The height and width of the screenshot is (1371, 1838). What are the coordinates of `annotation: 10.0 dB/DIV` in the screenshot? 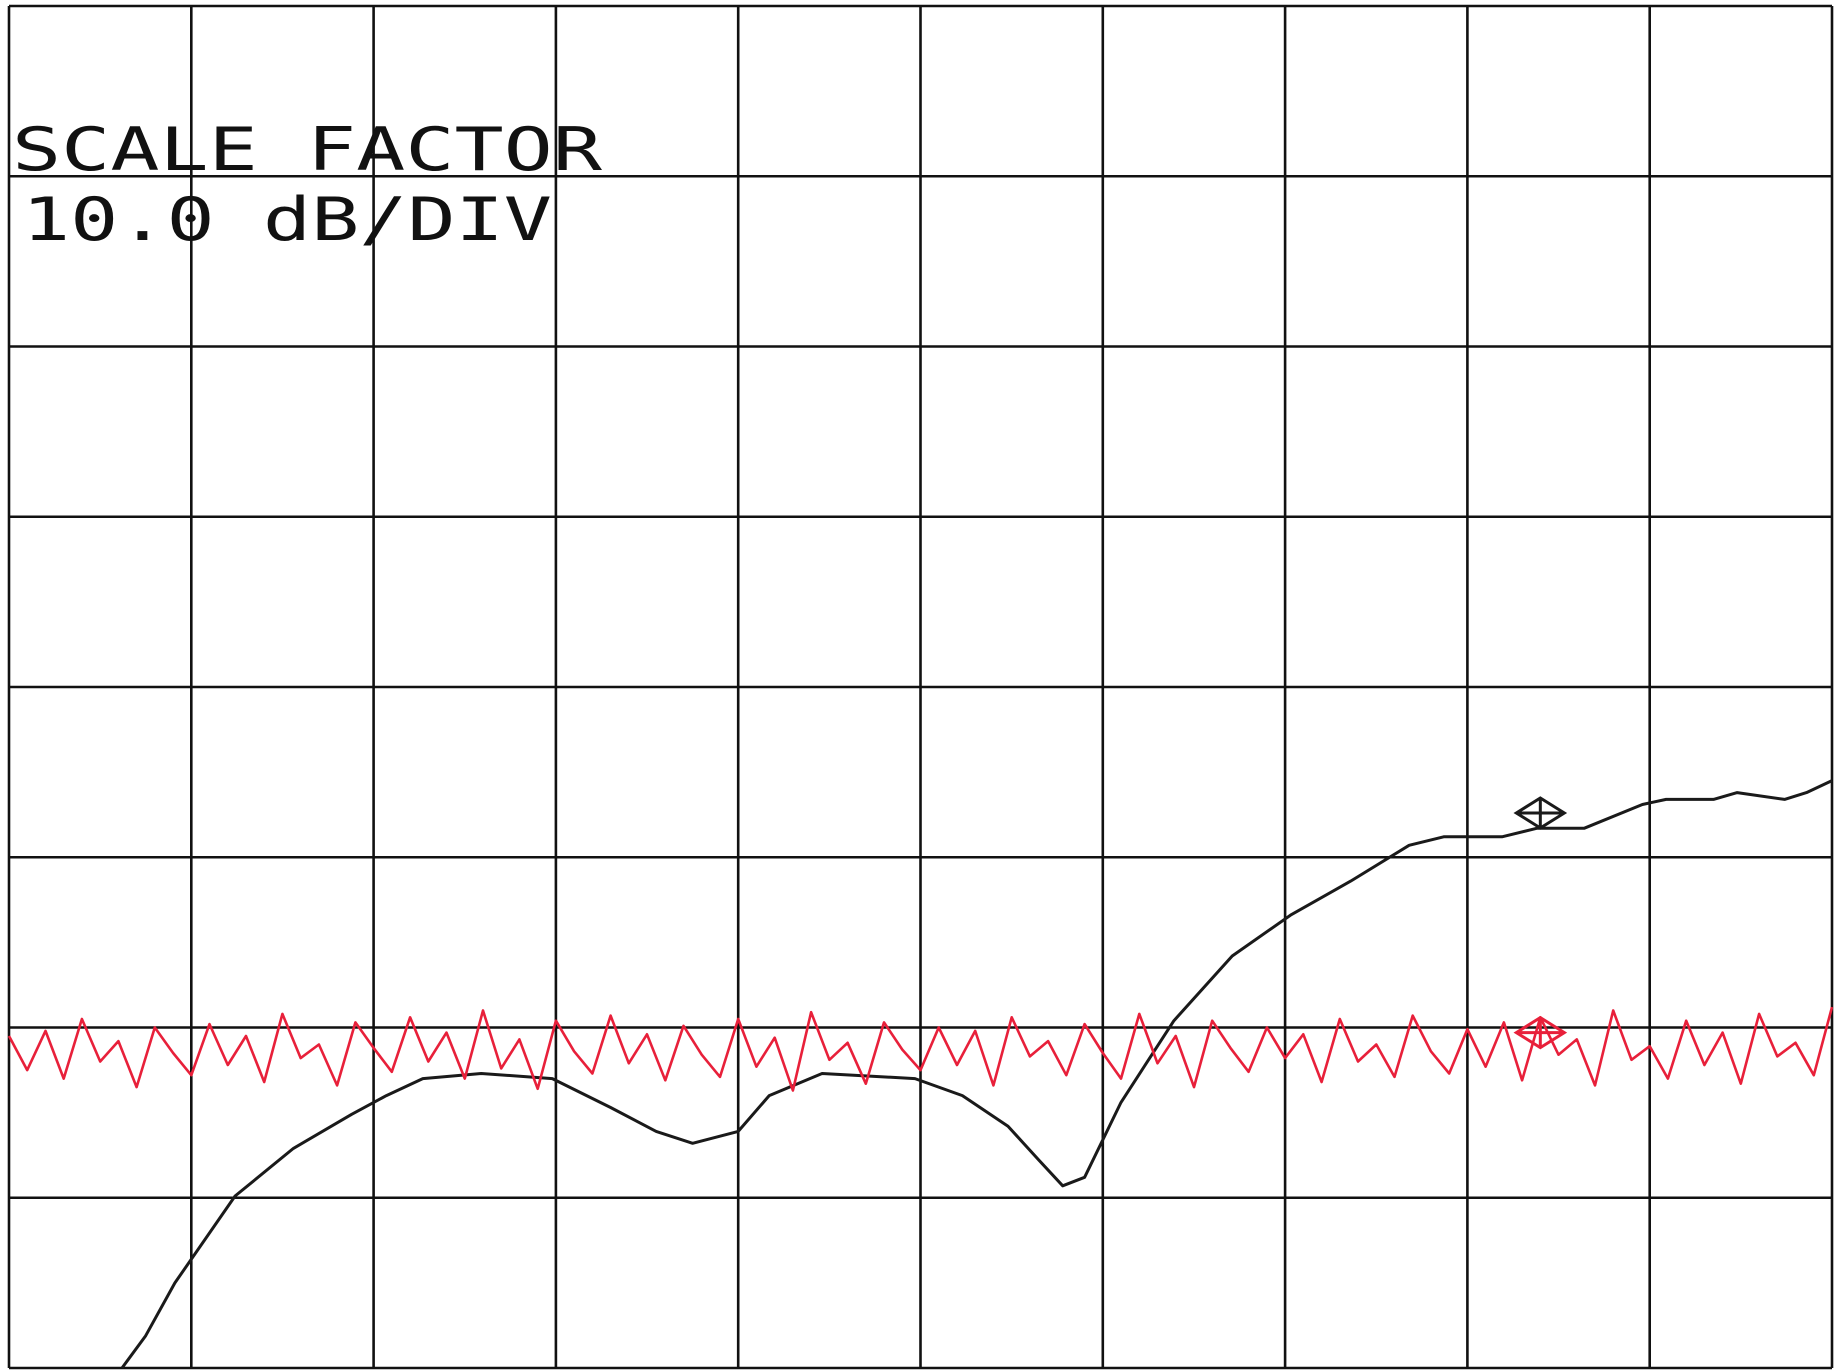 It's located at (287, 220).